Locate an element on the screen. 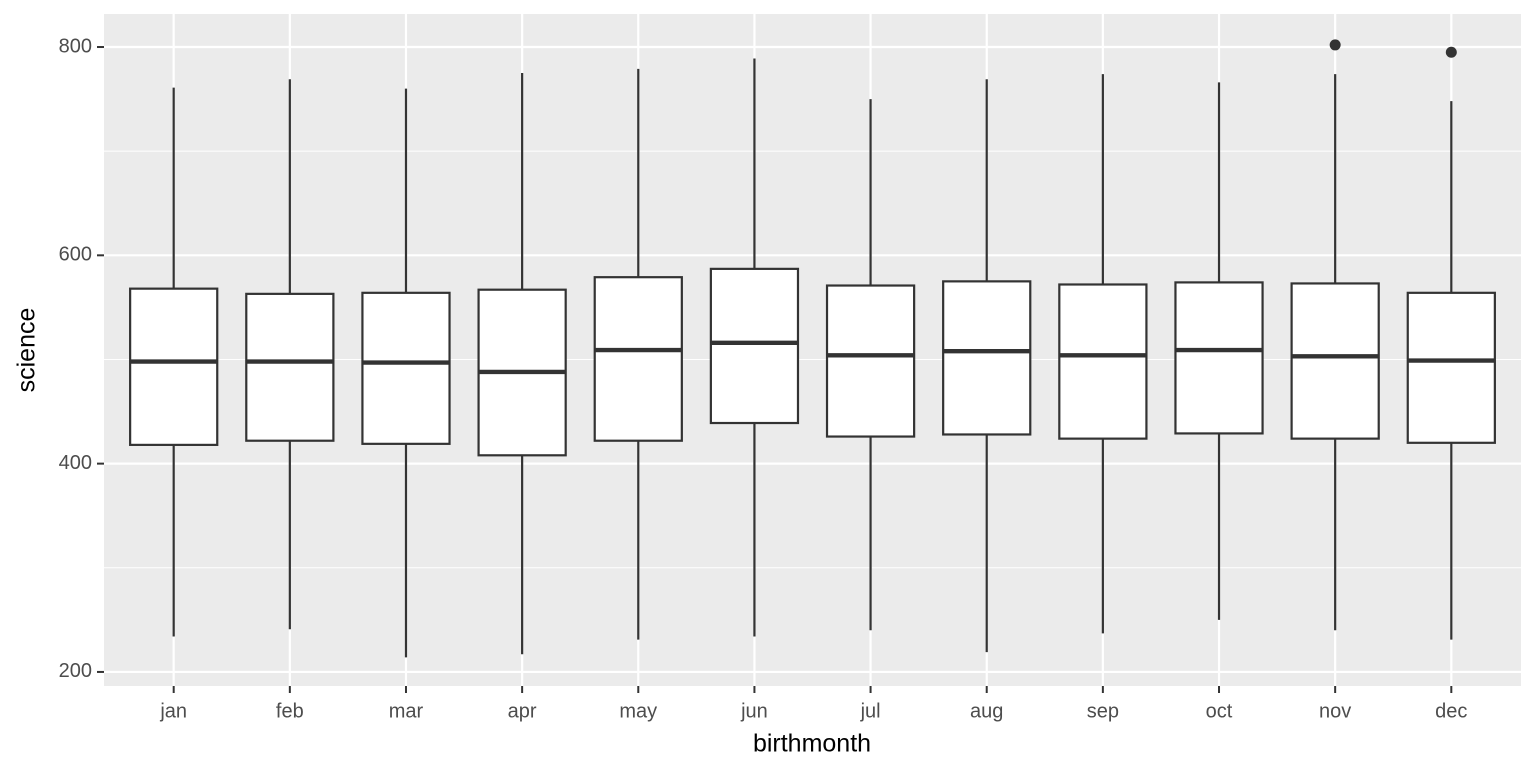 This screenshot has width=1536, height=768. x-tick-label: sep is located at coordinates (1103, 711).